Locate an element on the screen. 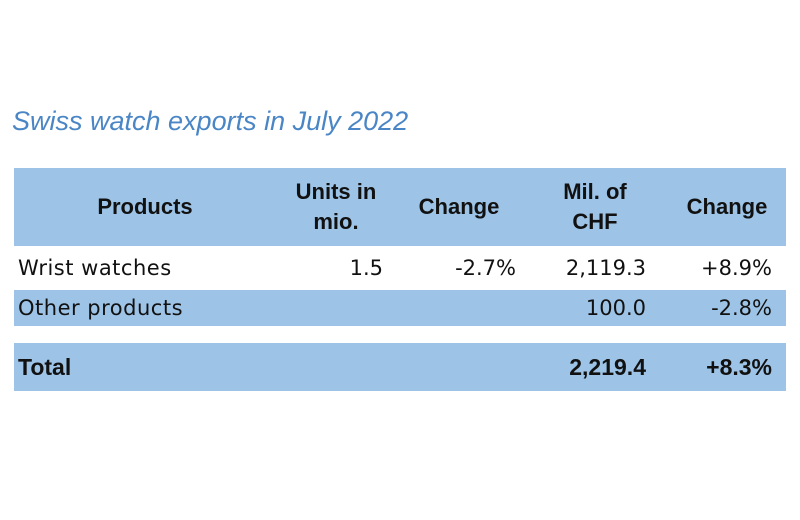 The image size is (800, 520). units: 1.5 is located at coordinates (366, 268).